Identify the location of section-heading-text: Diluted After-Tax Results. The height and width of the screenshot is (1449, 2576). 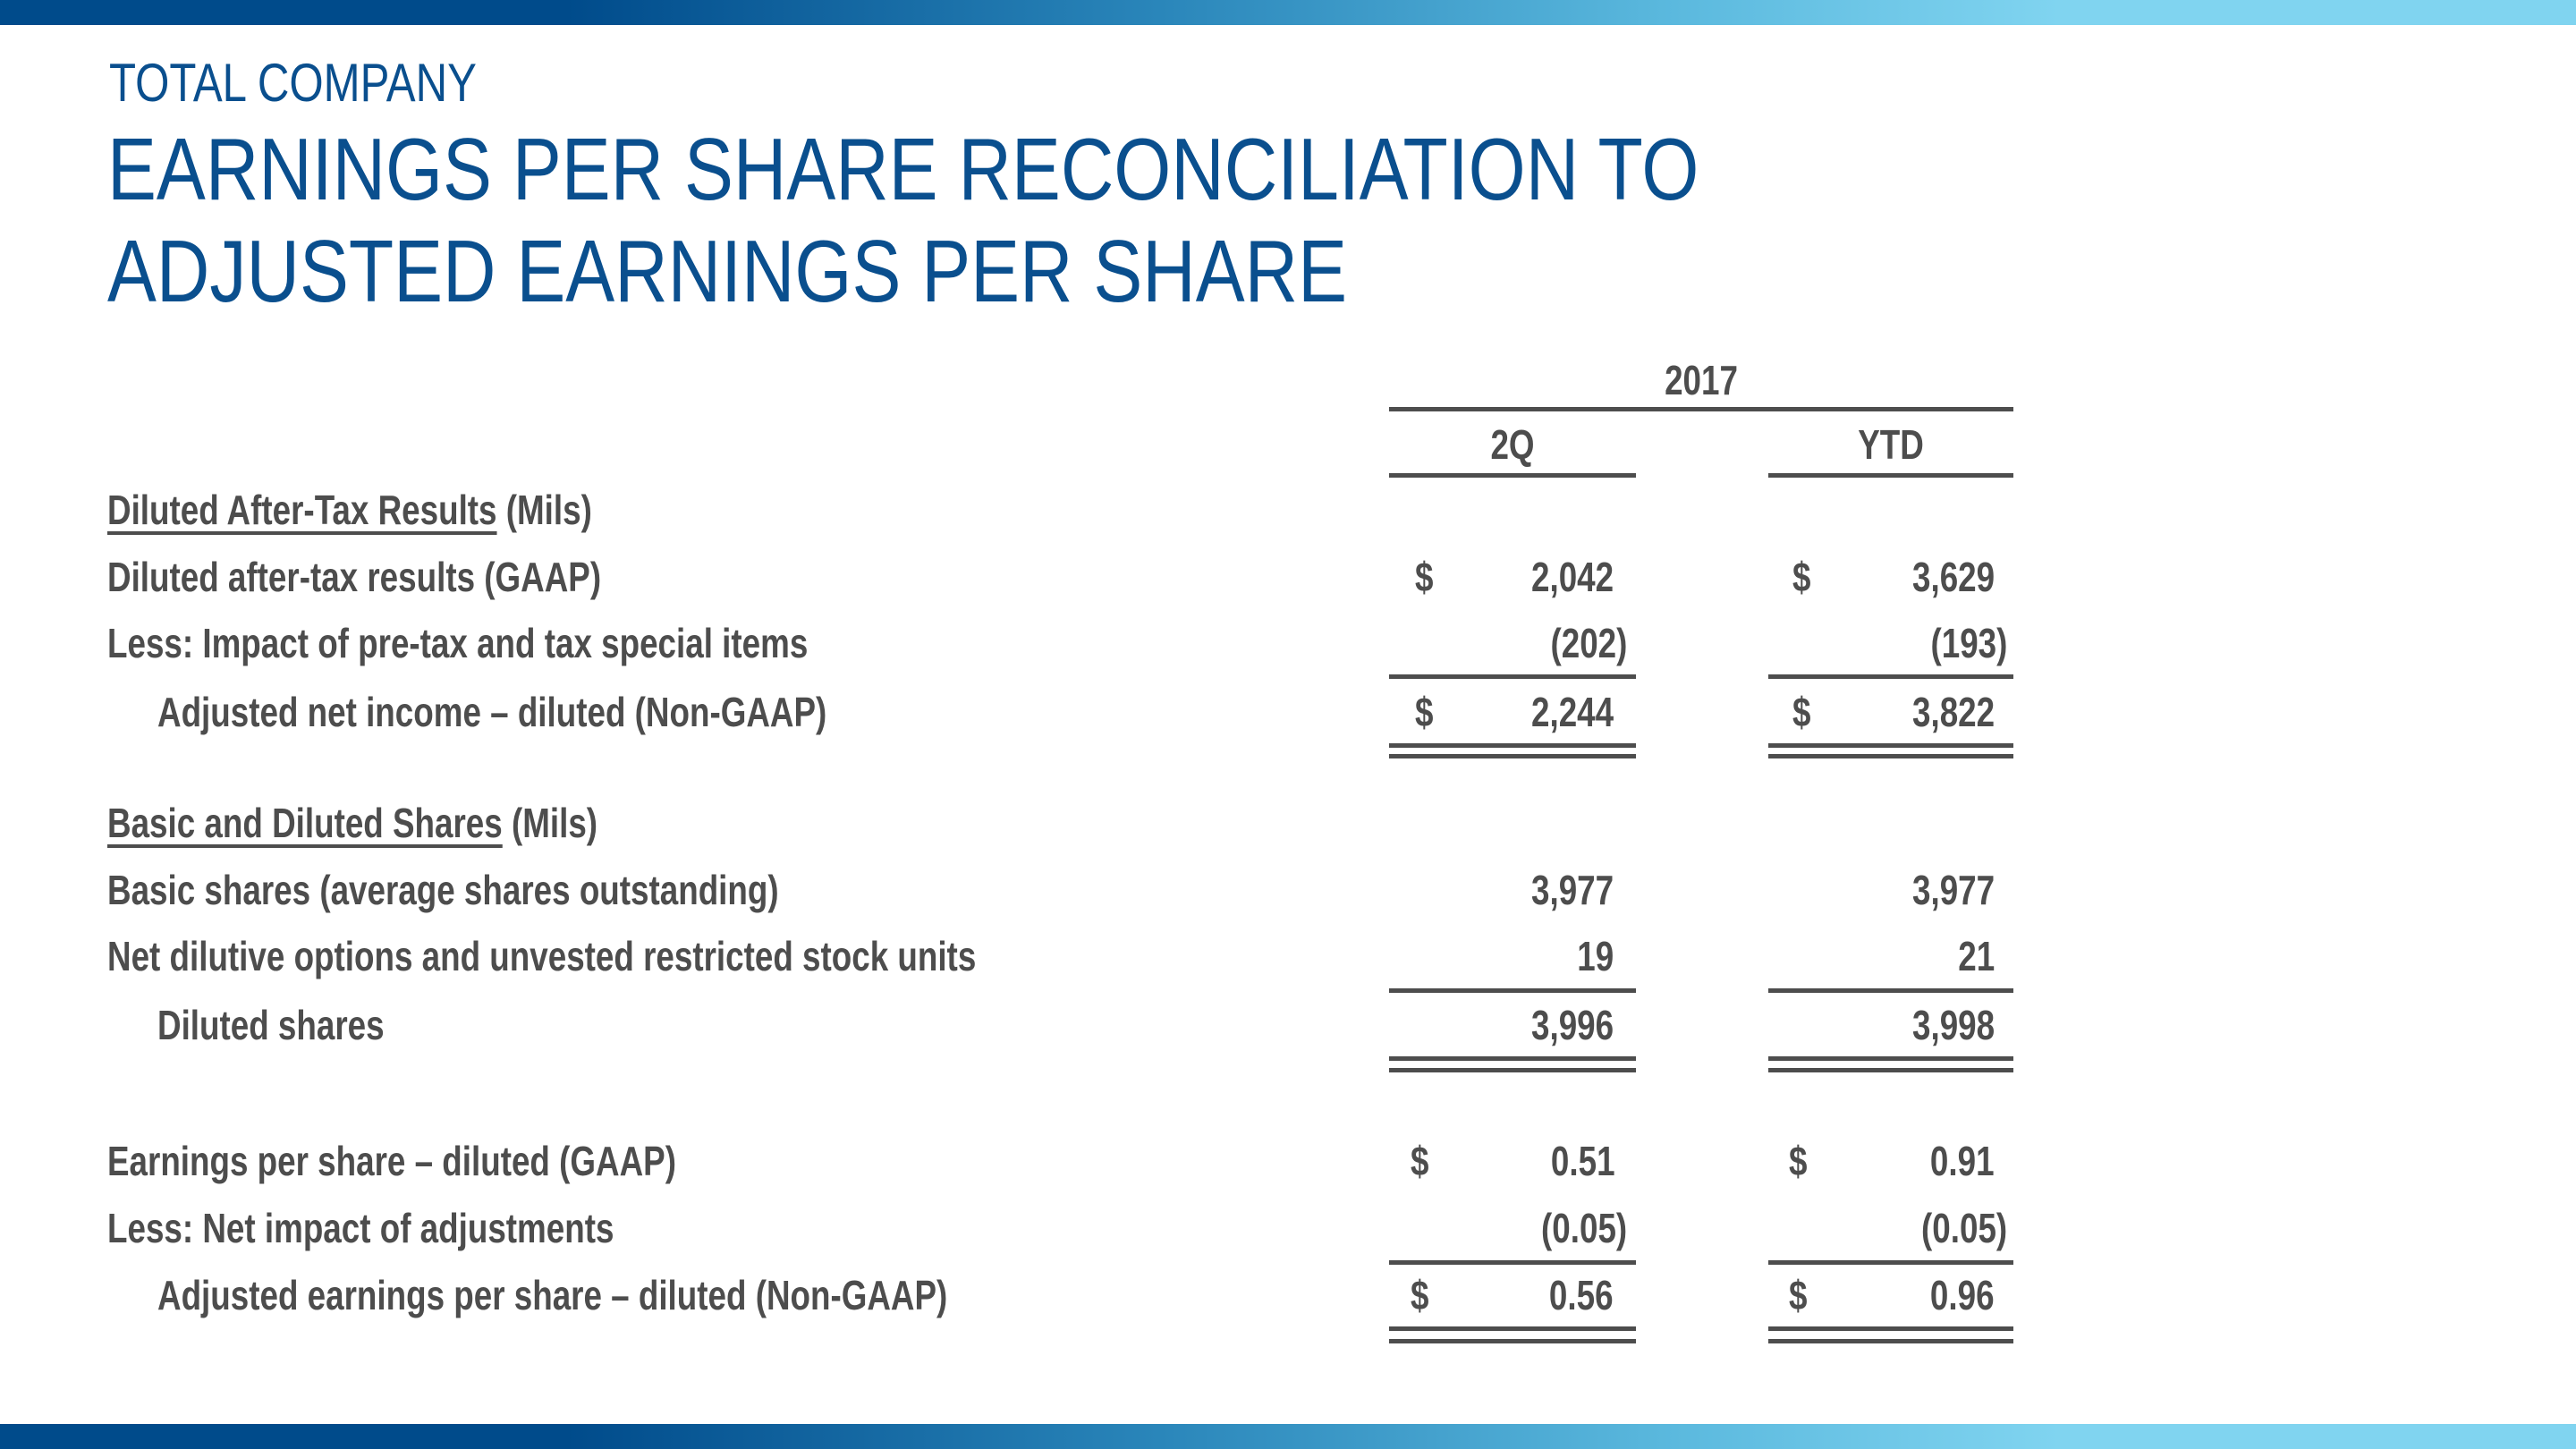
(302, 510).